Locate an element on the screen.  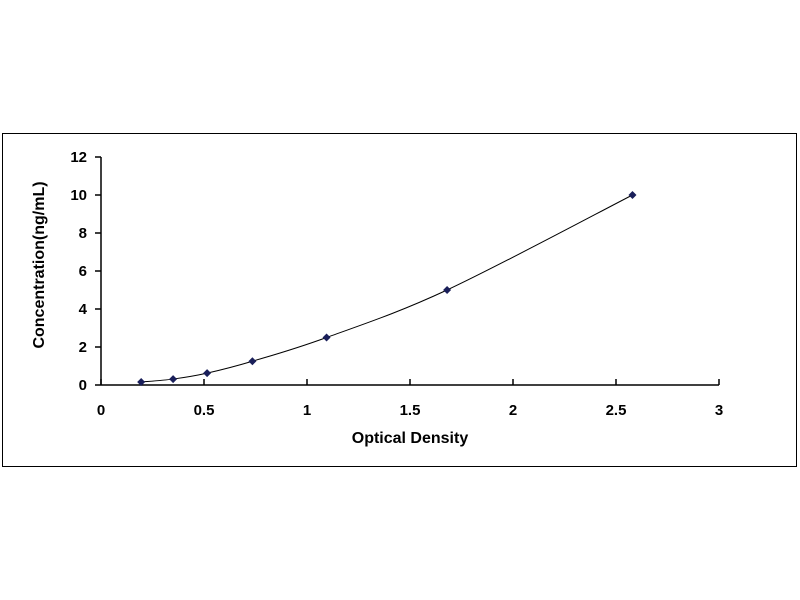
x-tick-label: 1.5 is located at coordinates (410, 410).